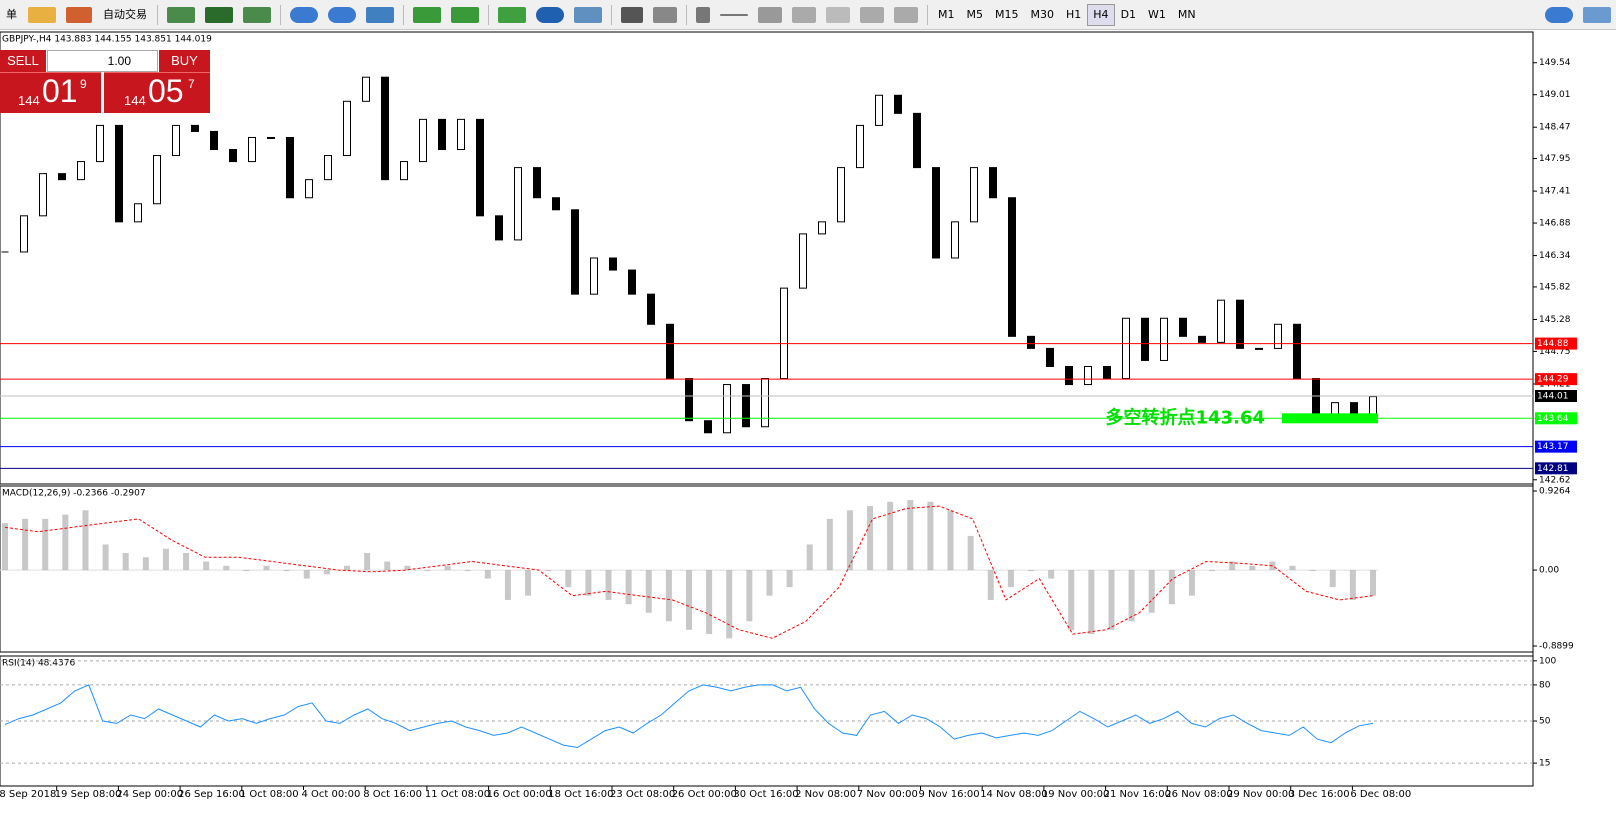  Describe the element at coordinates (1555, 256) in the screenshot. I see `y-tick-label: 146.34` at that location.